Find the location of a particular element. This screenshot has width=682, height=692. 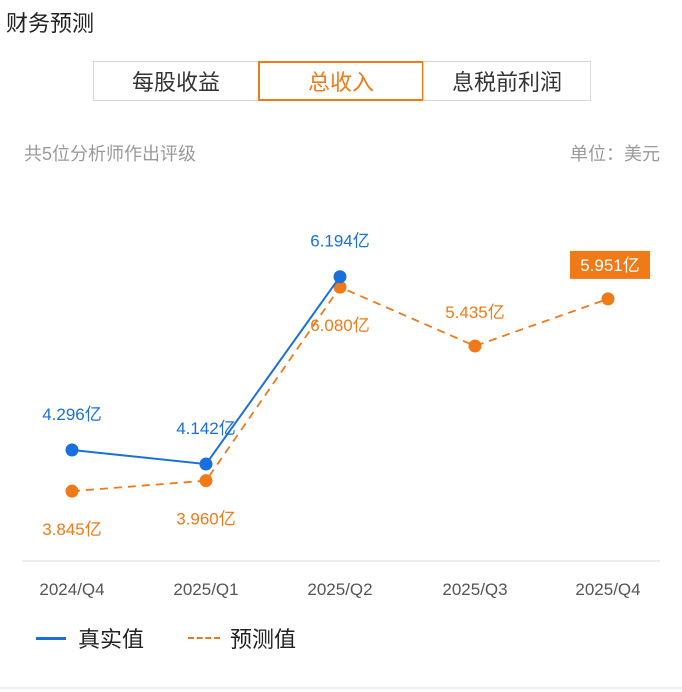

latest-forecast-badge is located at coordinates (610, 264).